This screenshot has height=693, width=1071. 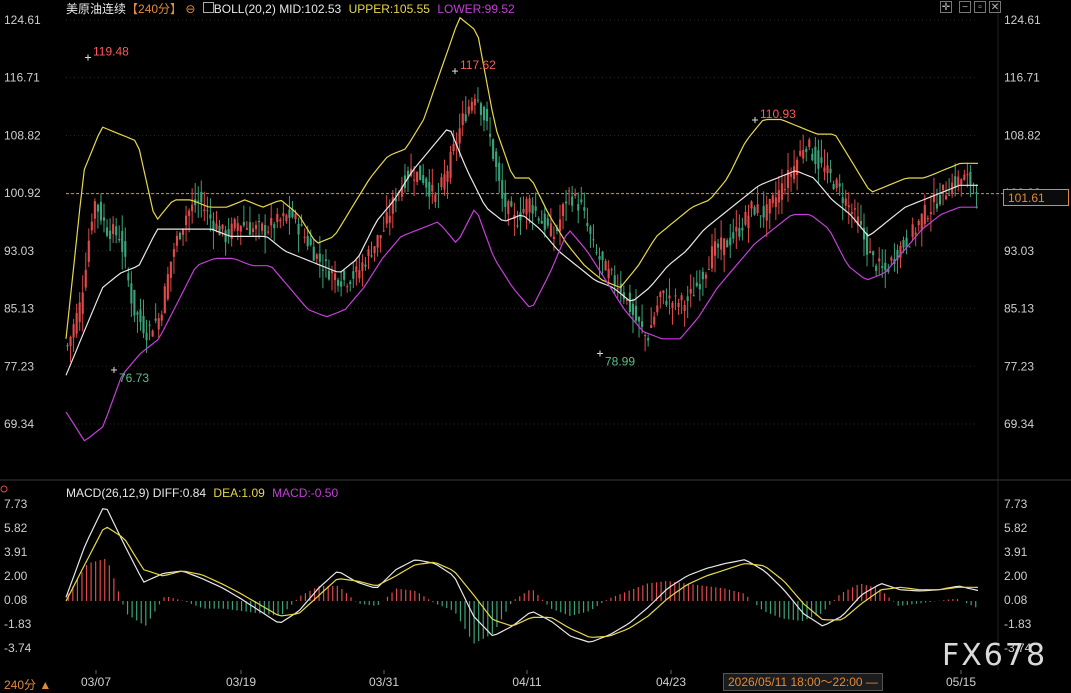 I want to click on close-icon: ✕, so click(x=995, y=7).